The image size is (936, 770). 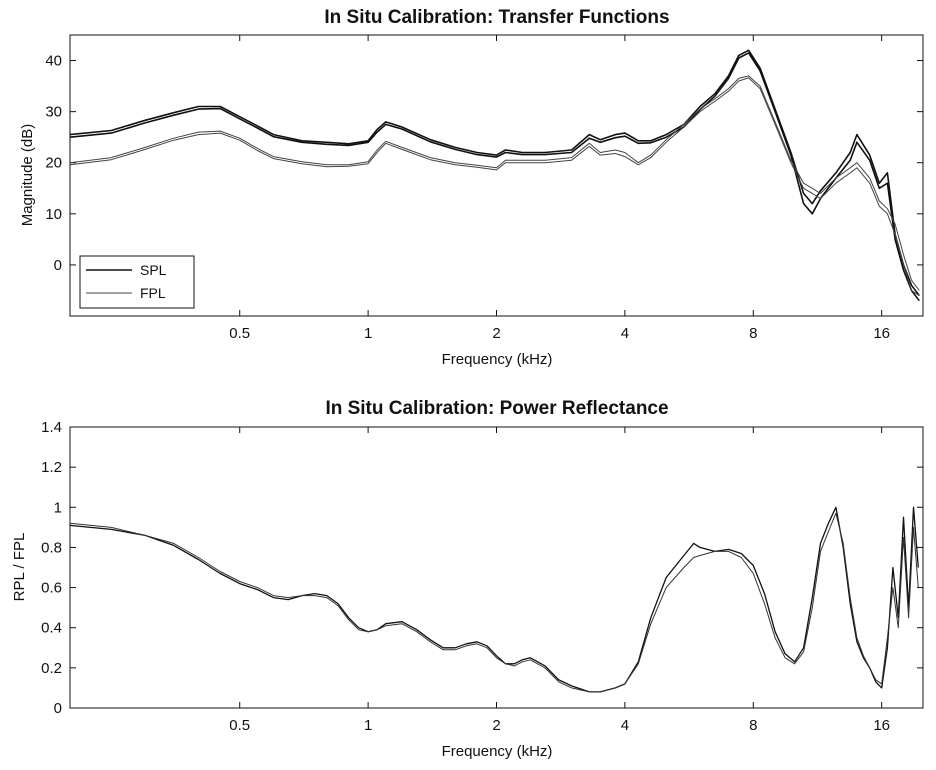 I want to click on y-tick-label: 1, so click(x=58, y=507).